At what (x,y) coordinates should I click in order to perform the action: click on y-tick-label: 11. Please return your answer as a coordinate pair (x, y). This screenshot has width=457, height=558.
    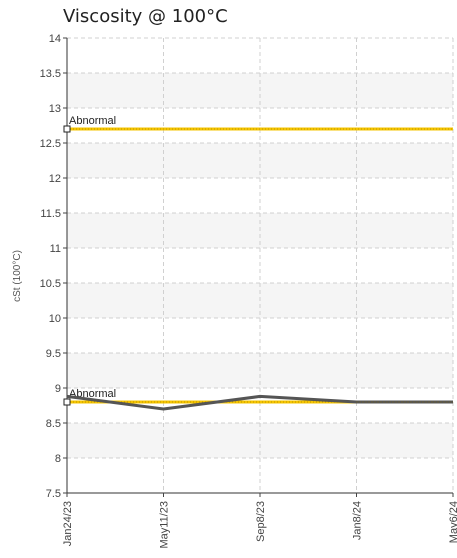
    Looking at the image, I should click on (55, 249).